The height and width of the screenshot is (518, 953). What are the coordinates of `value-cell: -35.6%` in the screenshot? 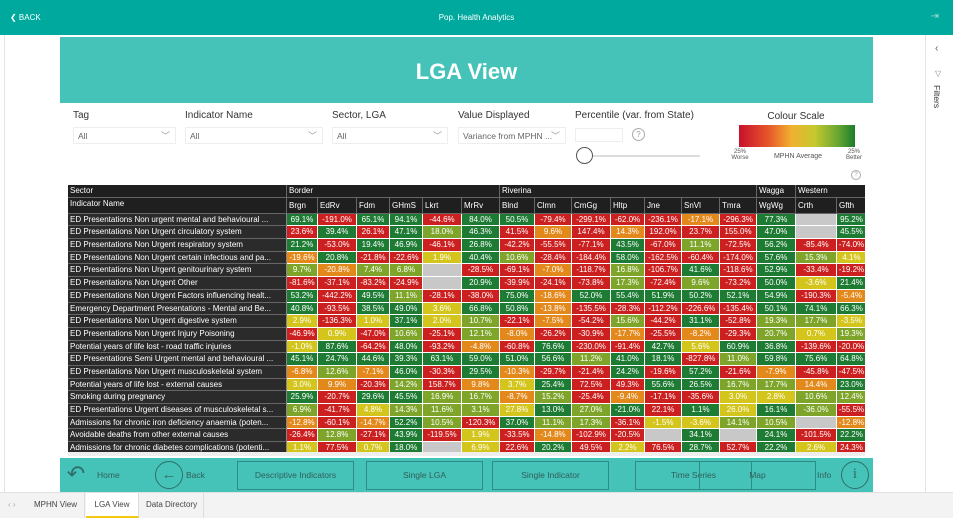 It's located at (701, 397).